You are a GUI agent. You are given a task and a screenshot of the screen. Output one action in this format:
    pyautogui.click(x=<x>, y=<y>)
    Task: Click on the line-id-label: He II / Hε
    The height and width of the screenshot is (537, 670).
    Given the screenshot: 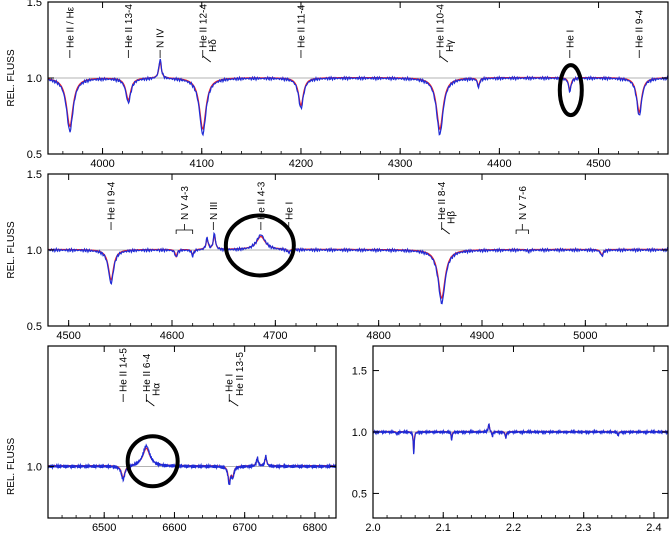 What is the action you would take?
    pyautogui.click(x=70, y=32)
    